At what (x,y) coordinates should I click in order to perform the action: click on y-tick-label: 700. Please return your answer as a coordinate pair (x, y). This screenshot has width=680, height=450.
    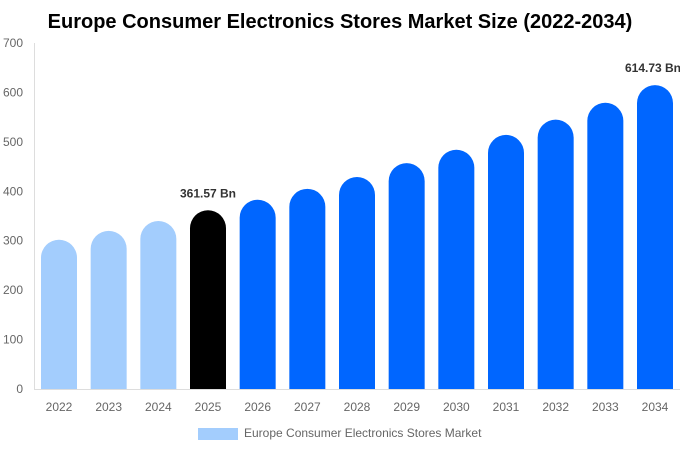
    Looking at the image, I should click on (13, 43).